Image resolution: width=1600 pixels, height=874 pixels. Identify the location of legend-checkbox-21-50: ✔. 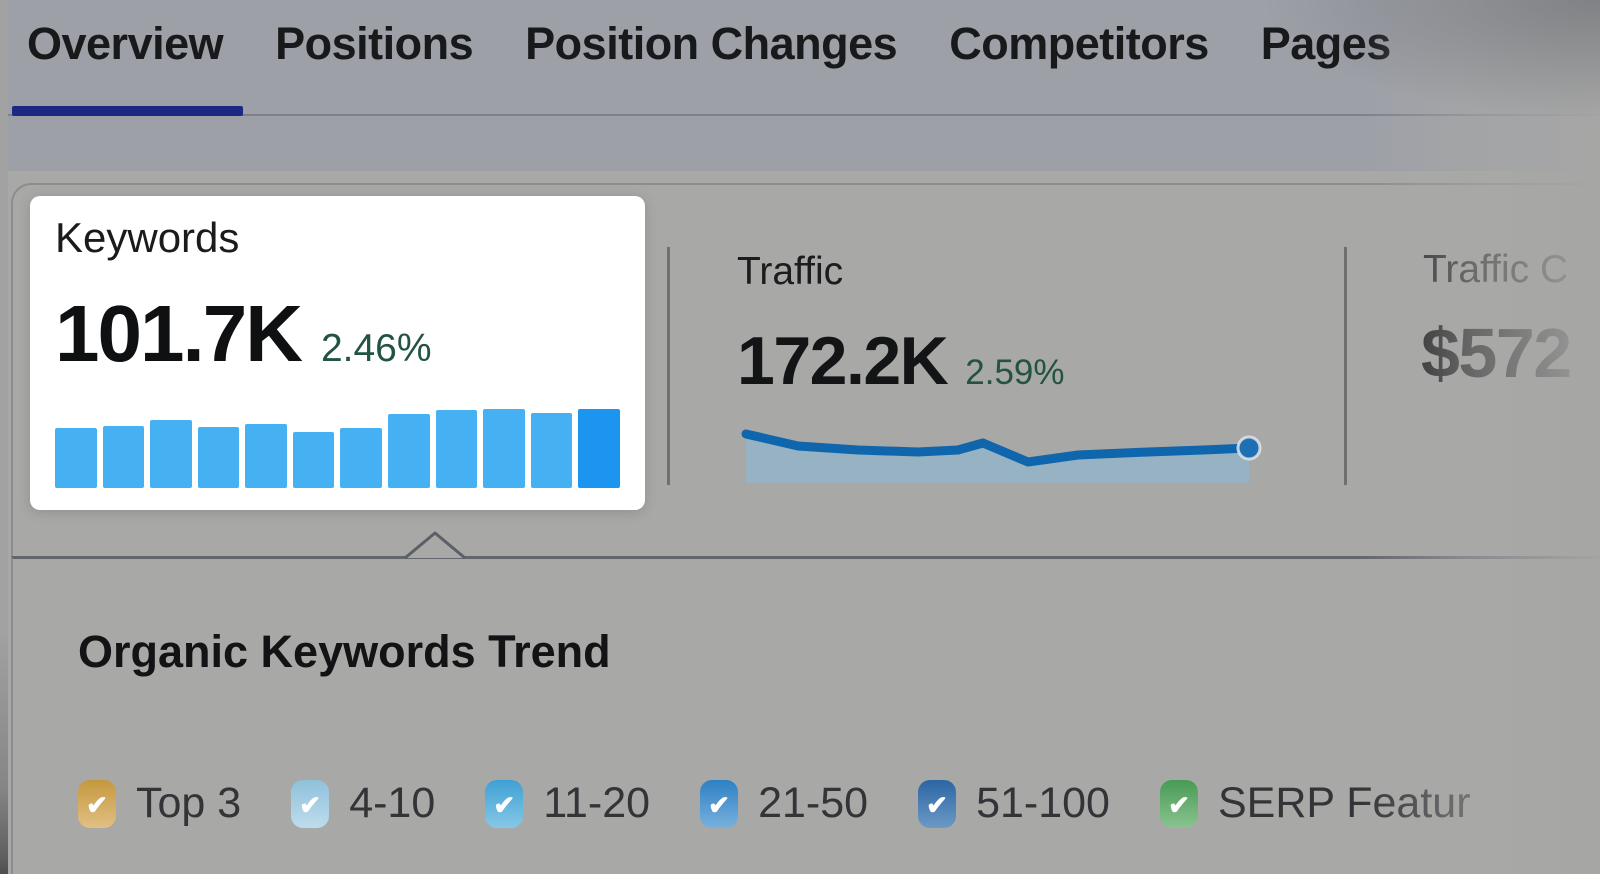
(719, 803).